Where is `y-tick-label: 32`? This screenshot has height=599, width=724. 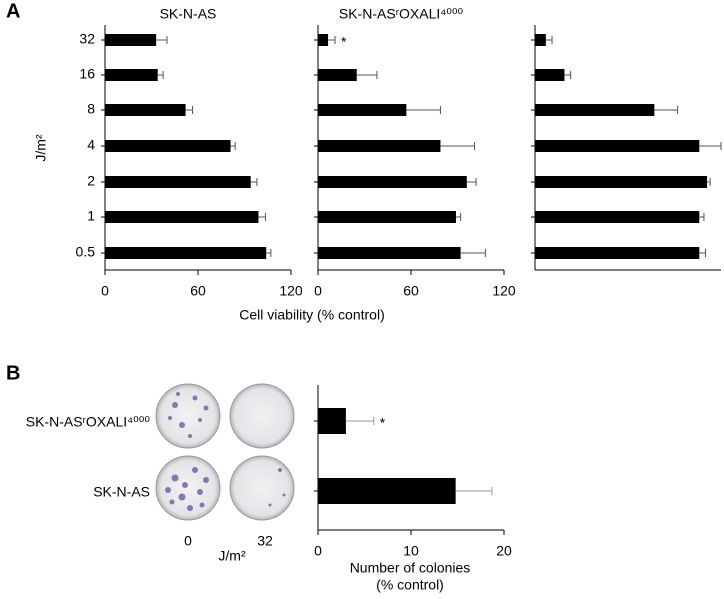
y-tick-label: 32 is located at coordinates (87, 39).